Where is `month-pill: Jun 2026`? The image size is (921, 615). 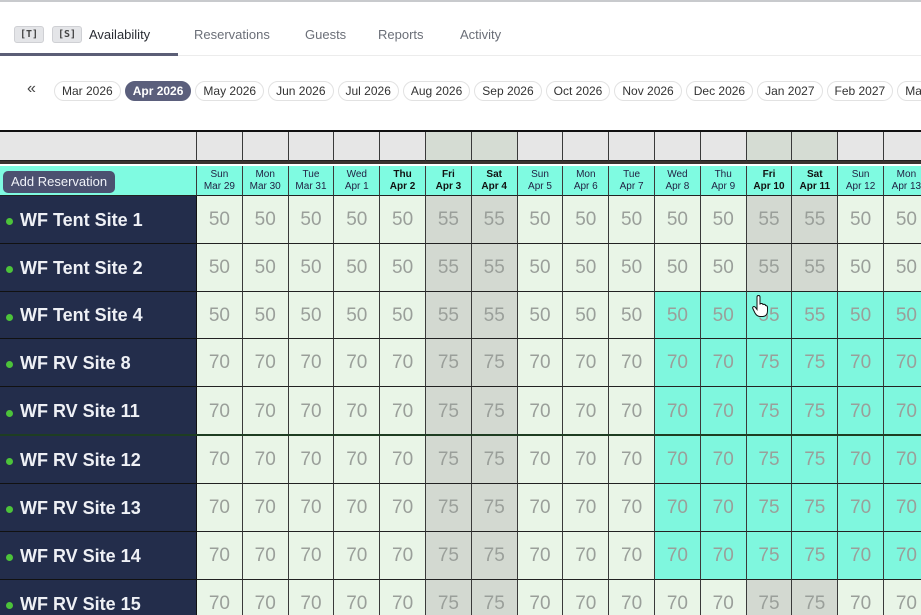
month-pill: Jun 2026 is located at coordinates (301, 91).